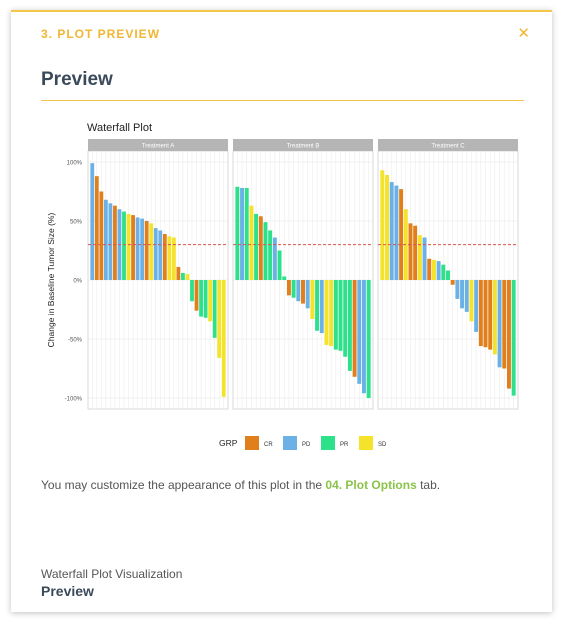 This screenshot has height=622, width=564. I want to click on facet-strip-label: Treatment A, so click(158, 147).